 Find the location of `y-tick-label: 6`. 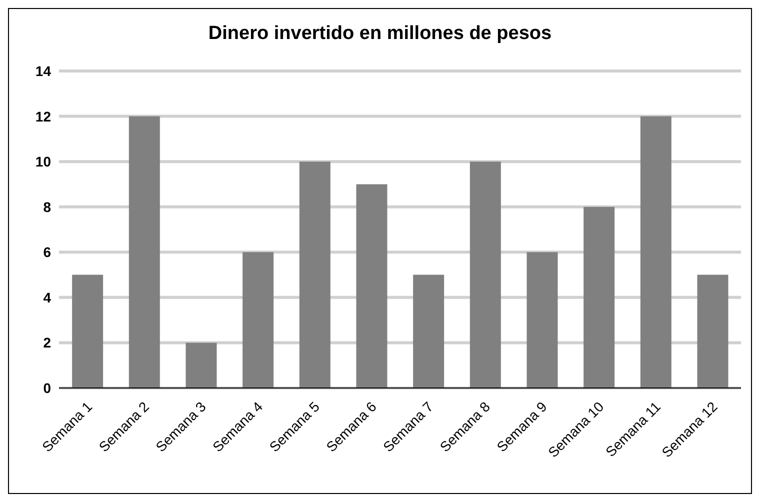

y-tick-label: 6 is located at coordinates (47, 252).